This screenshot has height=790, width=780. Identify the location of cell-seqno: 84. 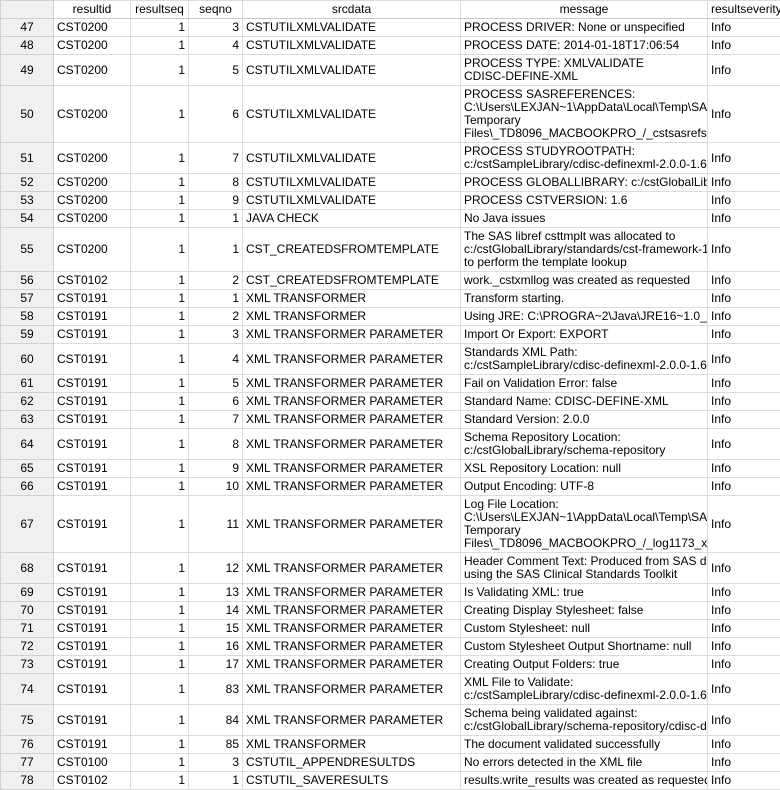
(216, 720).